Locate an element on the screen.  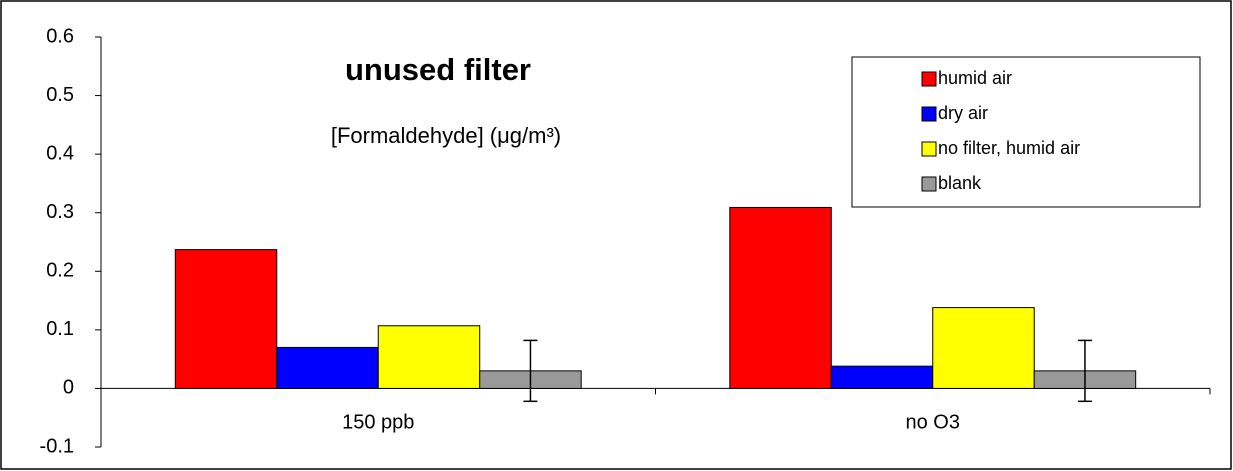
y-tick-label: 0.1 is located at coordinates (60, 329).